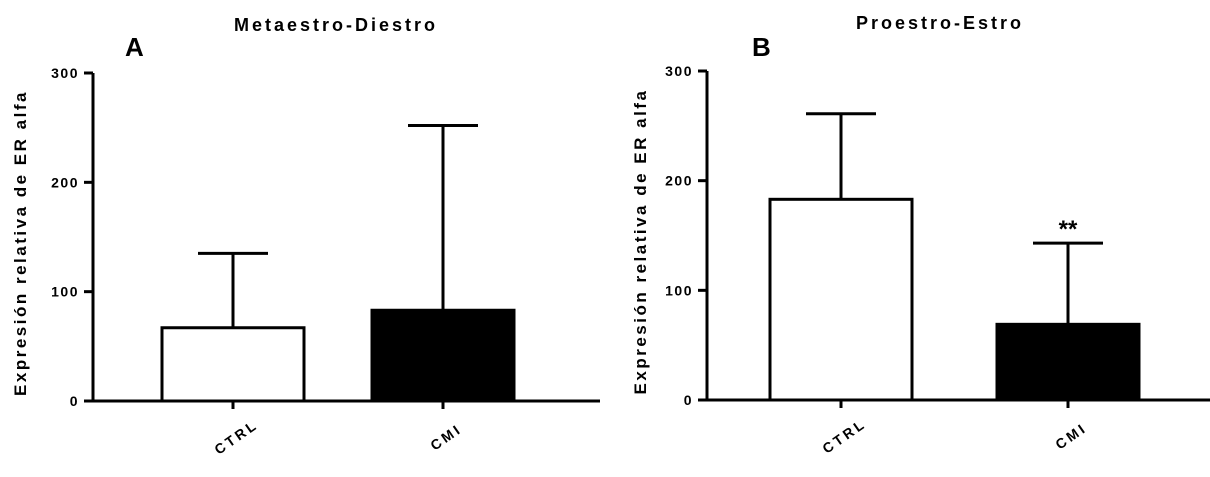 The width and height of the screenshot is (1210, 477). I want to click on chart-title: Metaestro-Diestro, so click(336, 25).